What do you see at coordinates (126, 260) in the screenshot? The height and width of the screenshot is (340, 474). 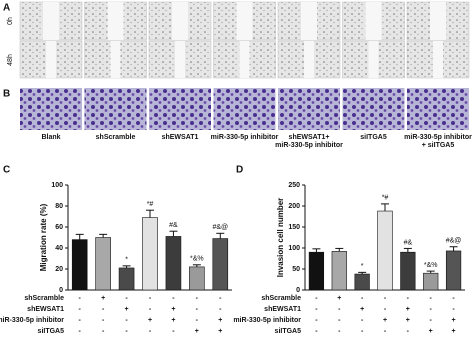 I see `significance-label: *` at bounding box center [126, 260].